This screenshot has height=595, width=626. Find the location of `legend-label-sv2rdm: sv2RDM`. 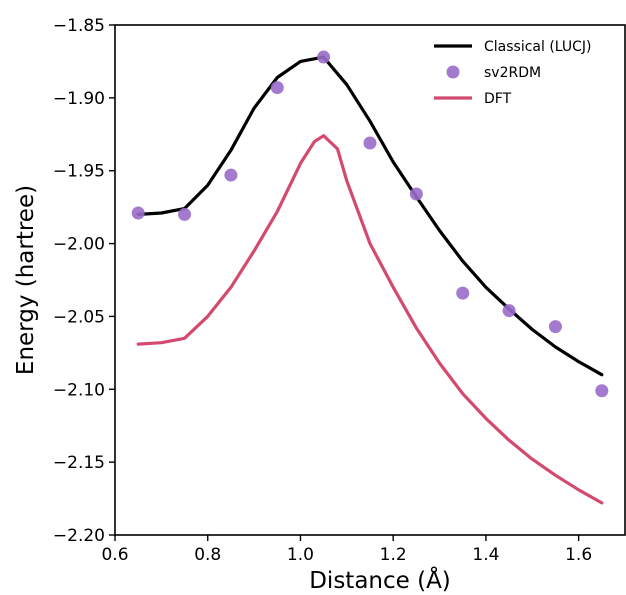

legend-label-sv2rdm: sv2RDM is located at coordinates (512, 73).